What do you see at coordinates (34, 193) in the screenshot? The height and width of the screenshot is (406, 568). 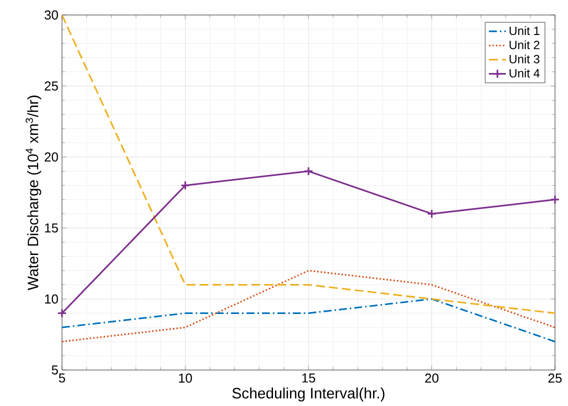 I see `y-axis-title: Water Discharge (10$^{4}$ xm$^{3}$/hr)` at bounding box center [34, 193].